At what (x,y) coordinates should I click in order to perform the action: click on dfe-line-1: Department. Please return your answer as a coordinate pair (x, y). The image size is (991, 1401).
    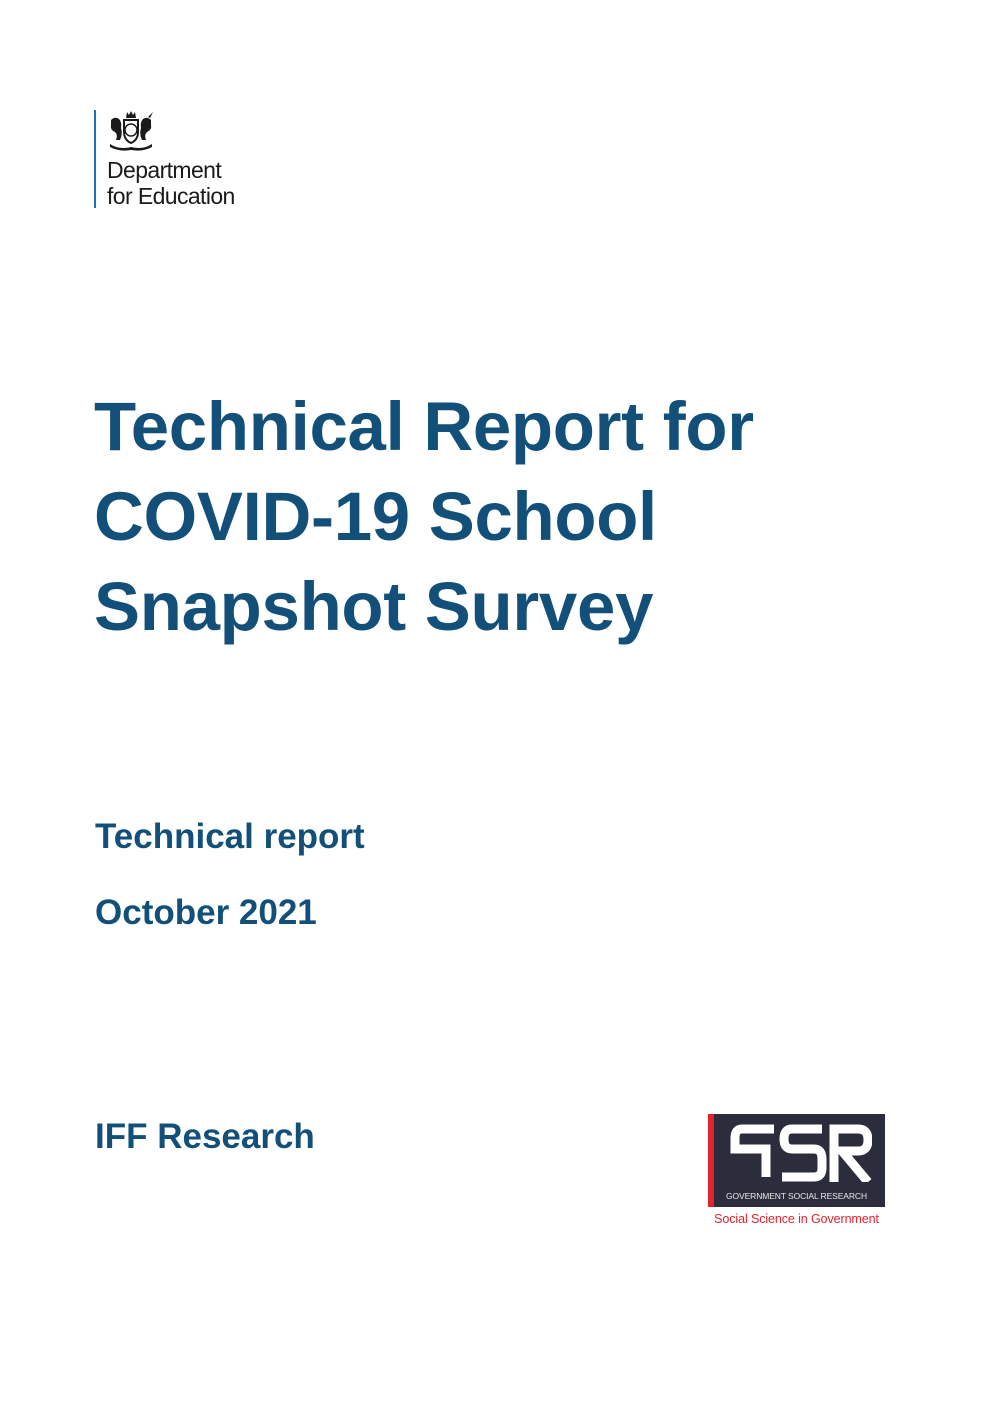
    Looking at the image, I should click on (164, 170).